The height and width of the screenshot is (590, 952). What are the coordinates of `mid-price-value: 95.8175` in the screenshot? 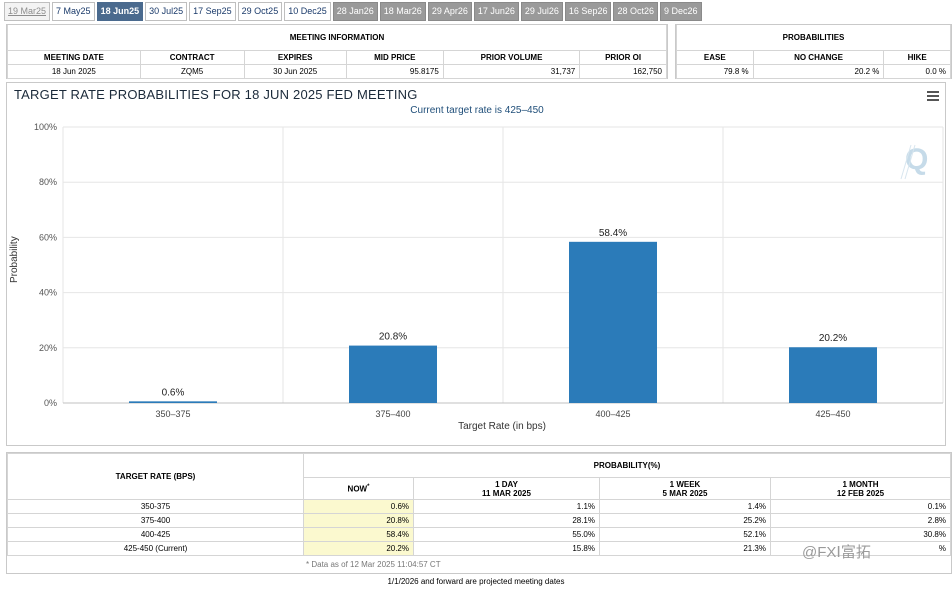 It's located at (394, 71).